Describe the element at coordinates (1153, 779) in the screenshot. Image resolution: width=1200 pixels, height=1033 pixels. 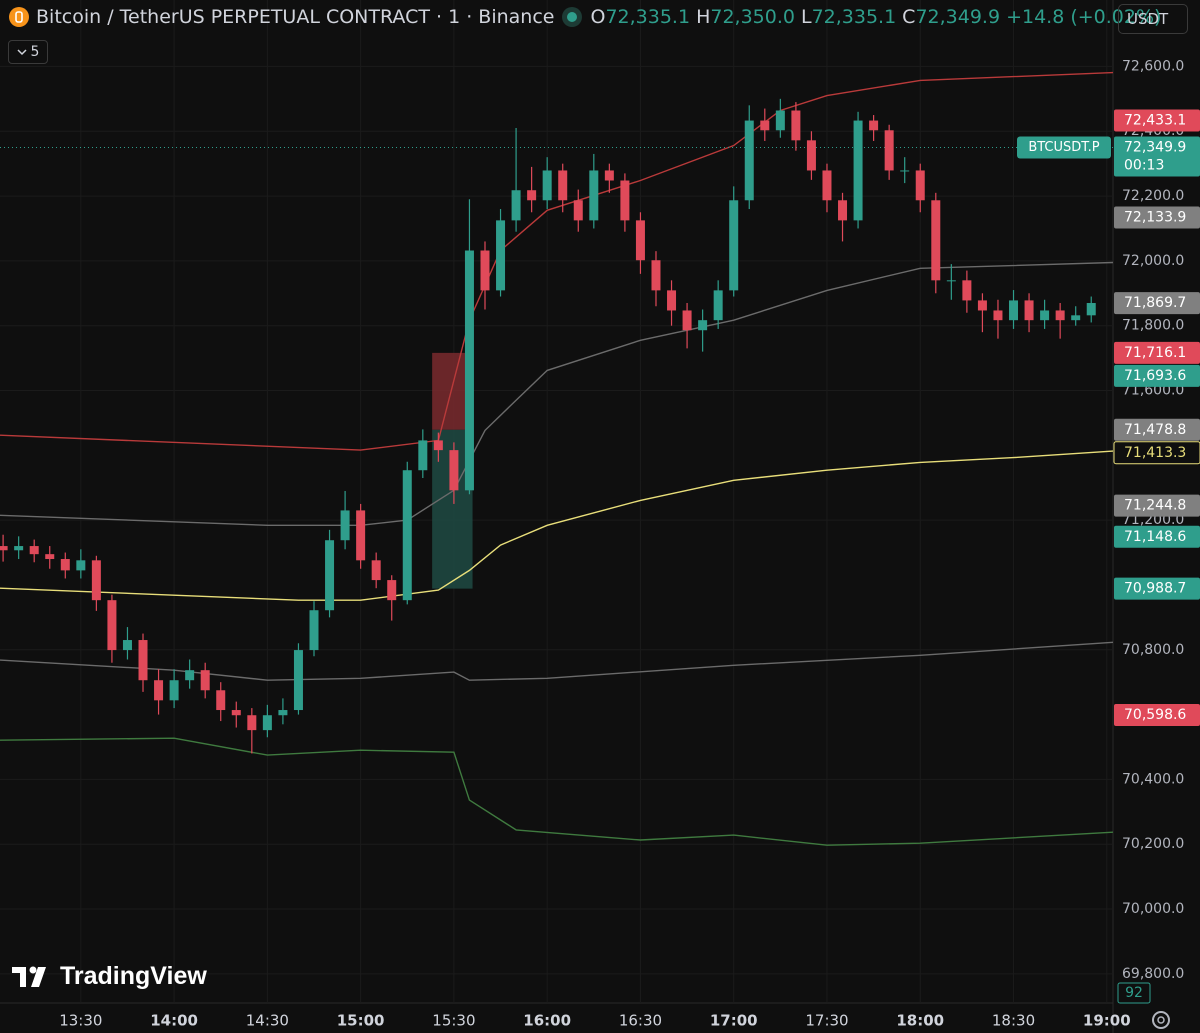
I see `y-tick-label: 70,400.0` at that location.